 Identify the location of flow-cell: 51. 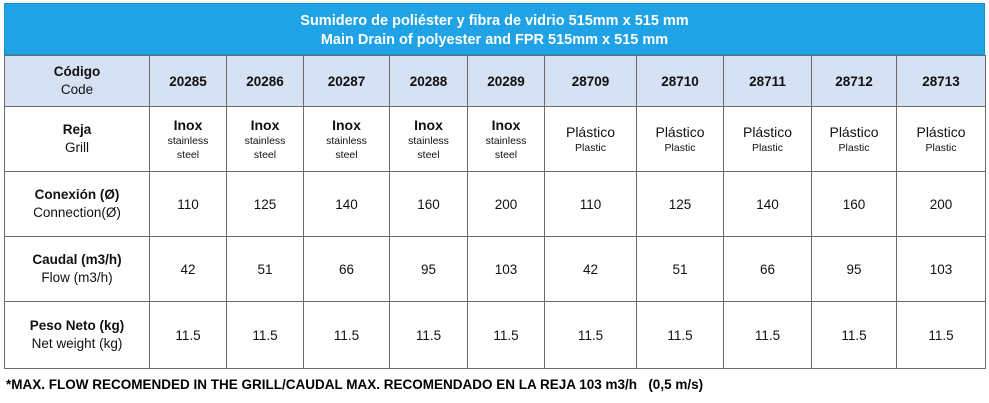
(265, 269).